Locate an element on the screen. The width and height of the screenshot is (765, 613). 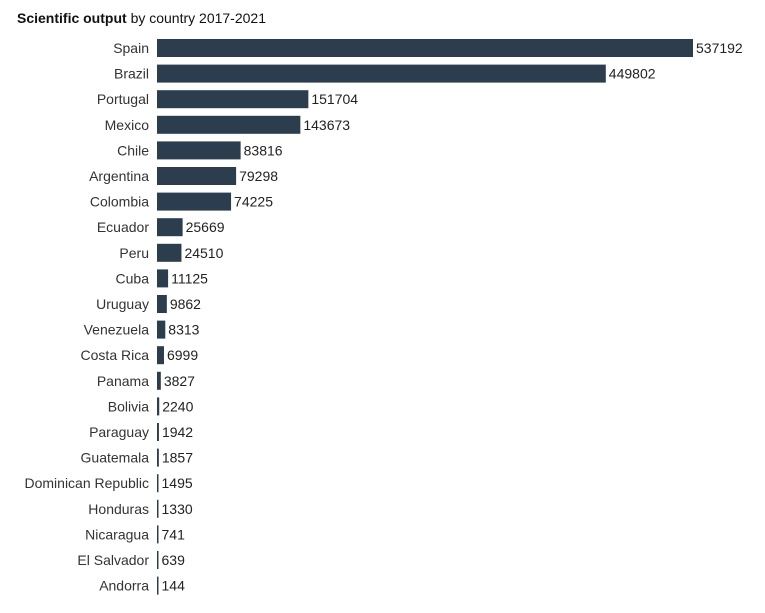
value-label: 6999 is located at coordinates (182, 355).